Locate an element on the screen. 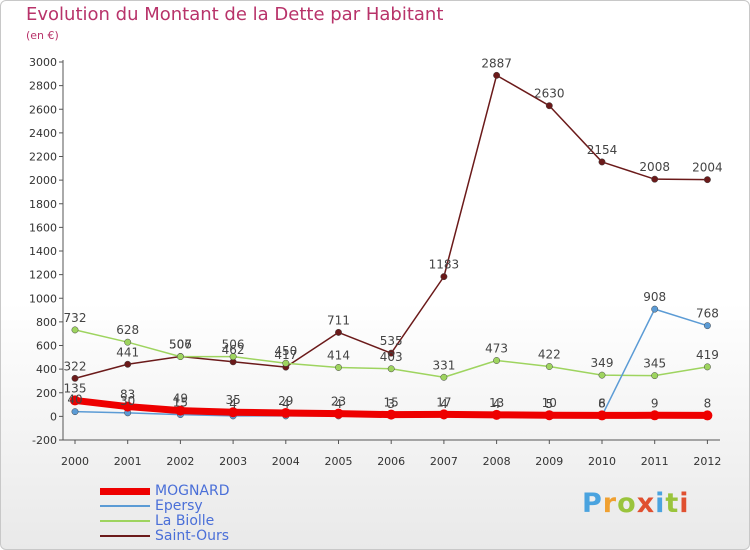  data-label-saint-ours: 2004 is located at coordinates (707, 168).